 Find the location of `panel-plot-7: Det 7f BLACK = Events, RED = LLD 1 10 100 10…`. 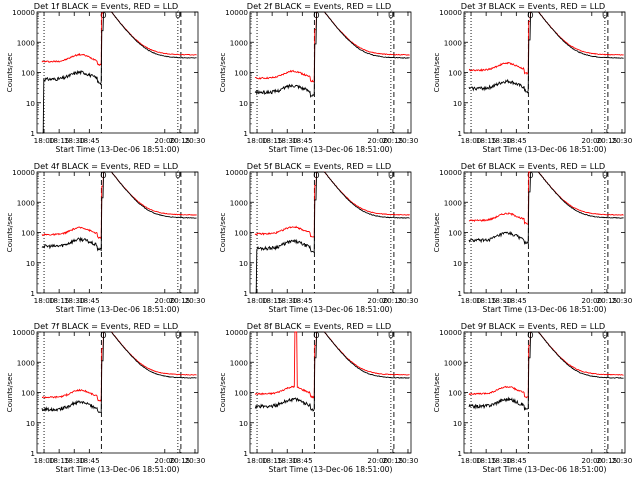

panel-plot-7: Det 7f BLACK = Events, RED = LLD 1 10 100 10… is located at coordinates (105, 397).